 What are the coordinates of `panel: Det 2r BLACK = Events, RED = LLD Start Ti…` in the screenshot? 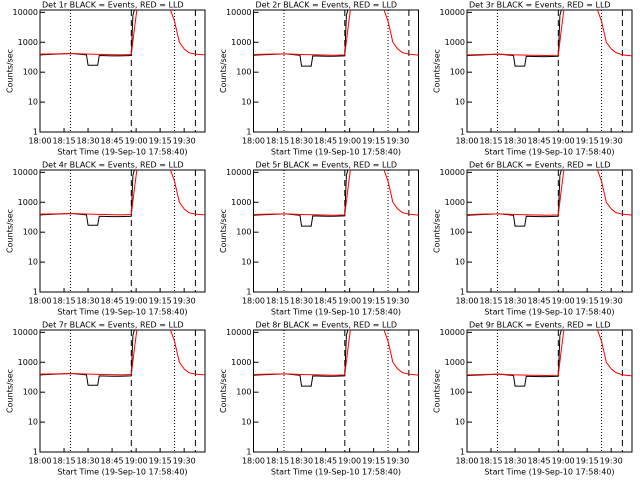 It's located at (319, 79).